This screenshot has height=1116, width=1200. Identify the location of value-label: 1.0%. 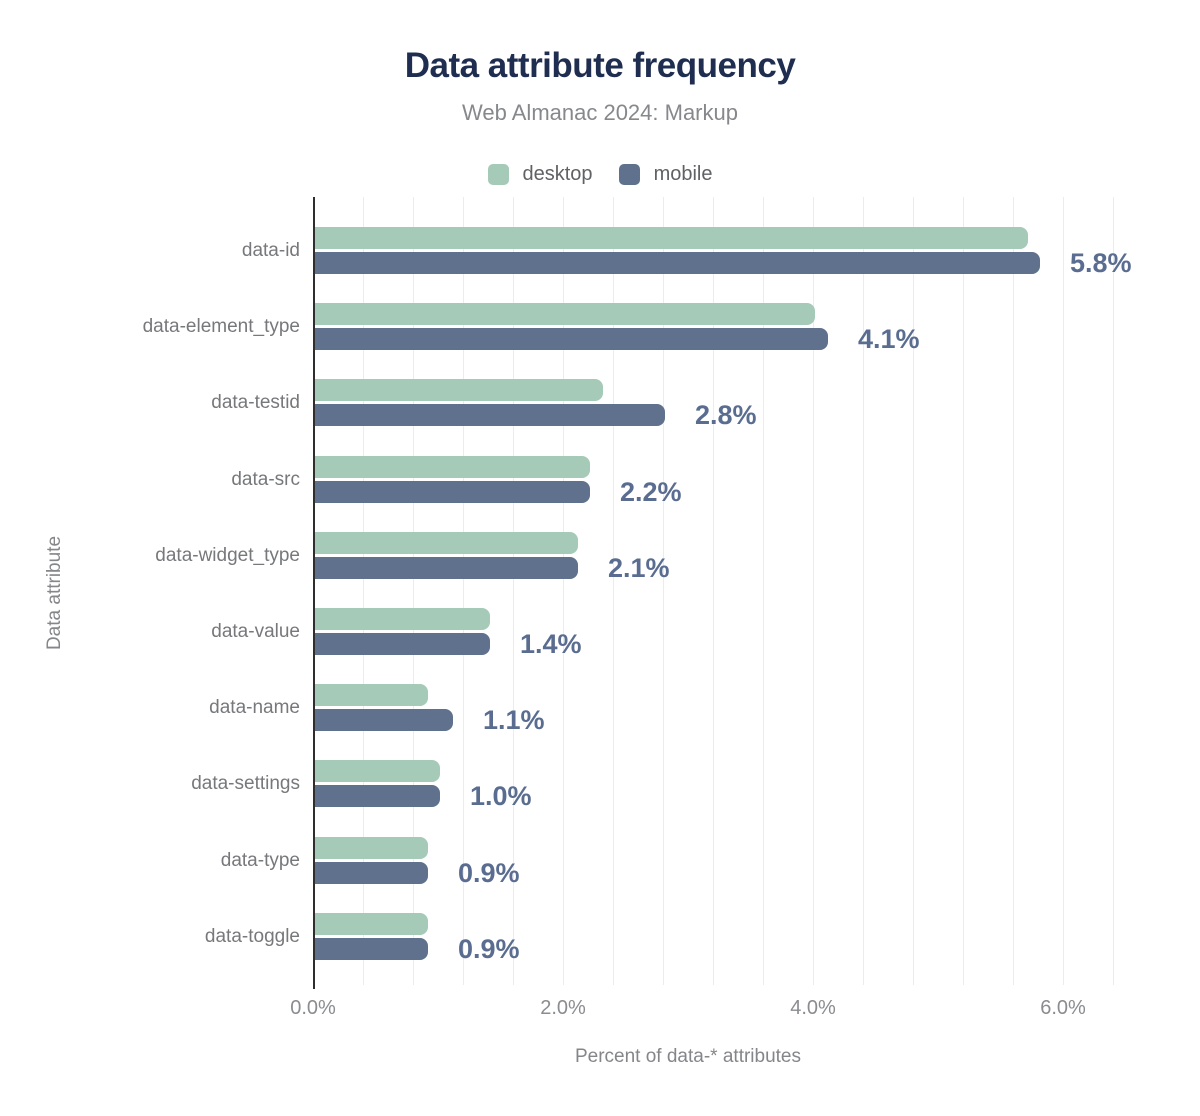
(501, 796).